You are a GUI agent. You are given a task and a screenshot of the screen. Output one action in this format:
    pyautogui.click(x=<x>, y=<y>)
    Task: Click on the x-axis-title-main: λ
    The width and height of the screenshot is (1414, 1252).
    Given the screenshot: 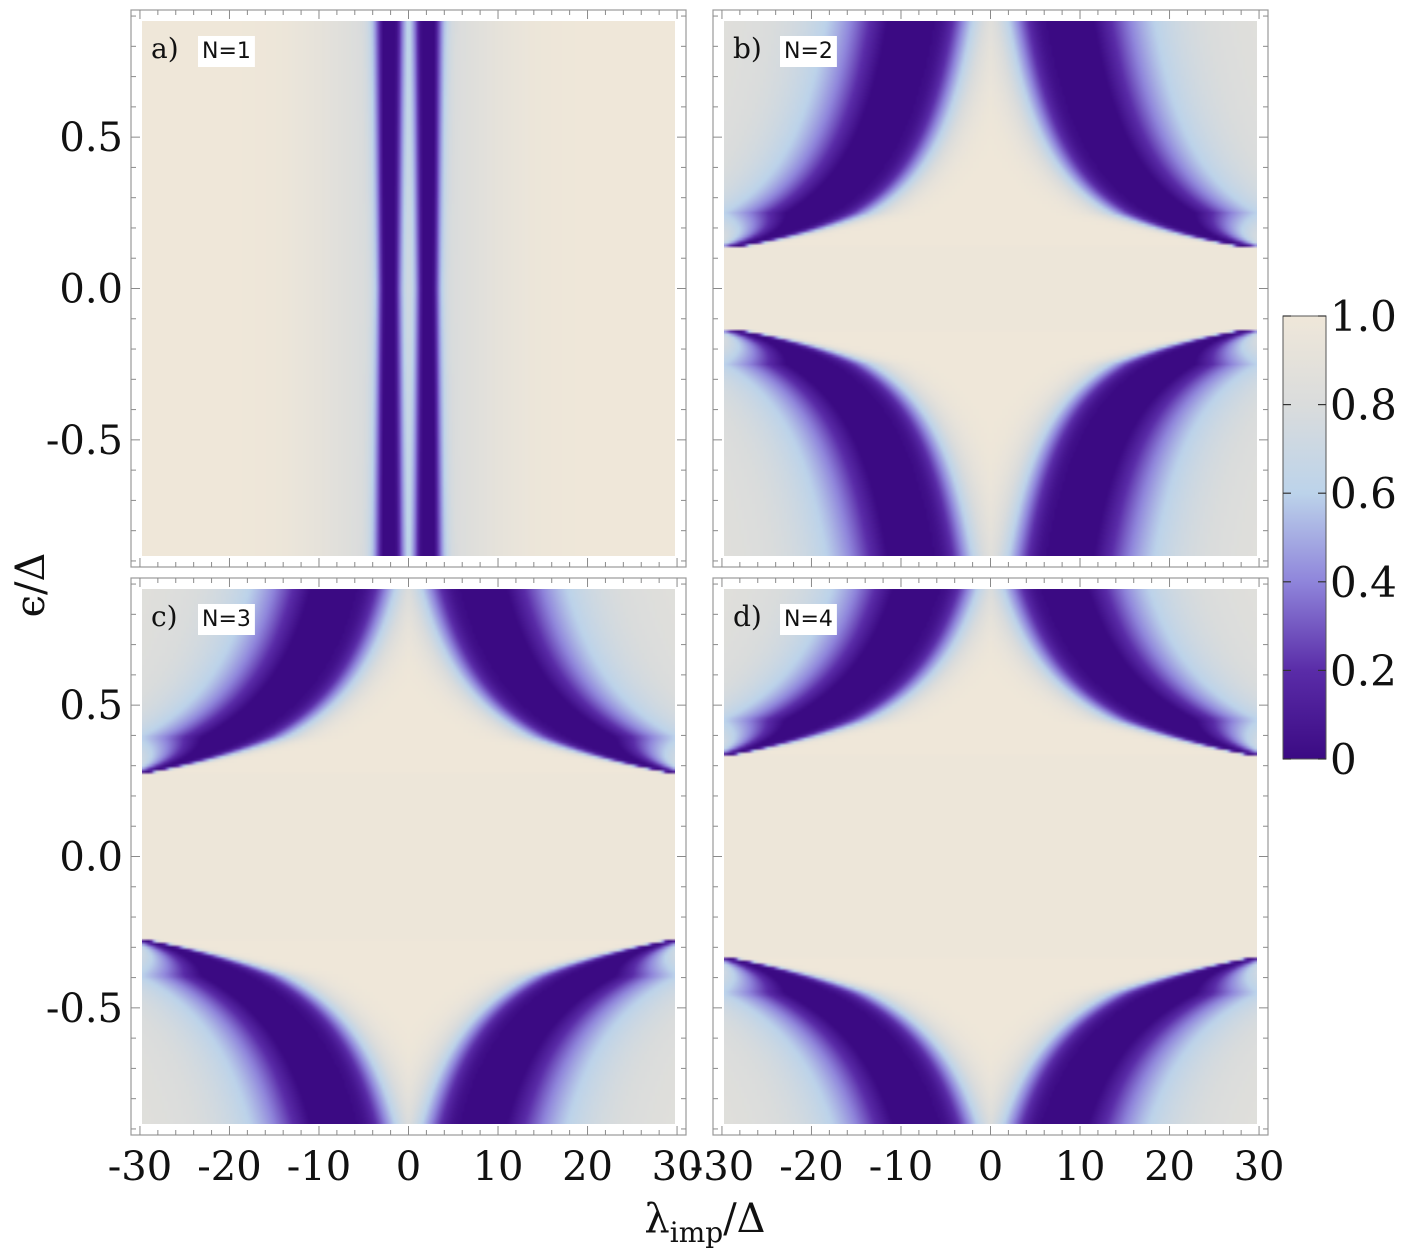 What is the action you would take?
    pyautogui.click(x=656, y=1219)
    